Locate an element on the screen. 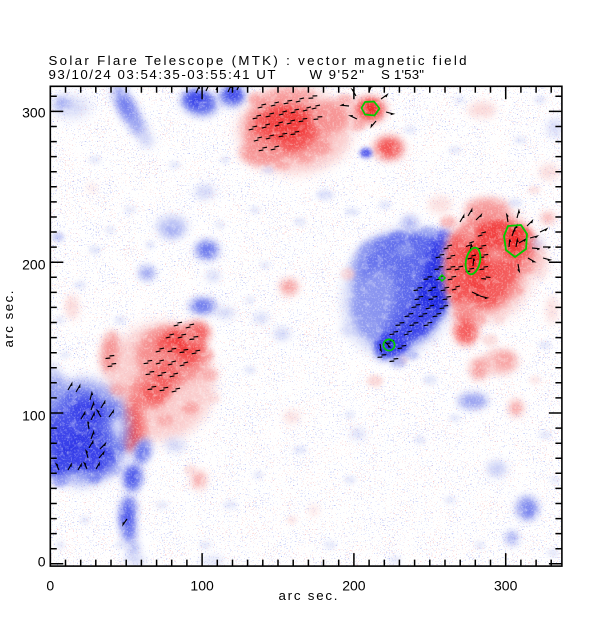  svg-text: 93/10/24 03:54:35-03:55:41 UT is located at coordinates (162, 74).